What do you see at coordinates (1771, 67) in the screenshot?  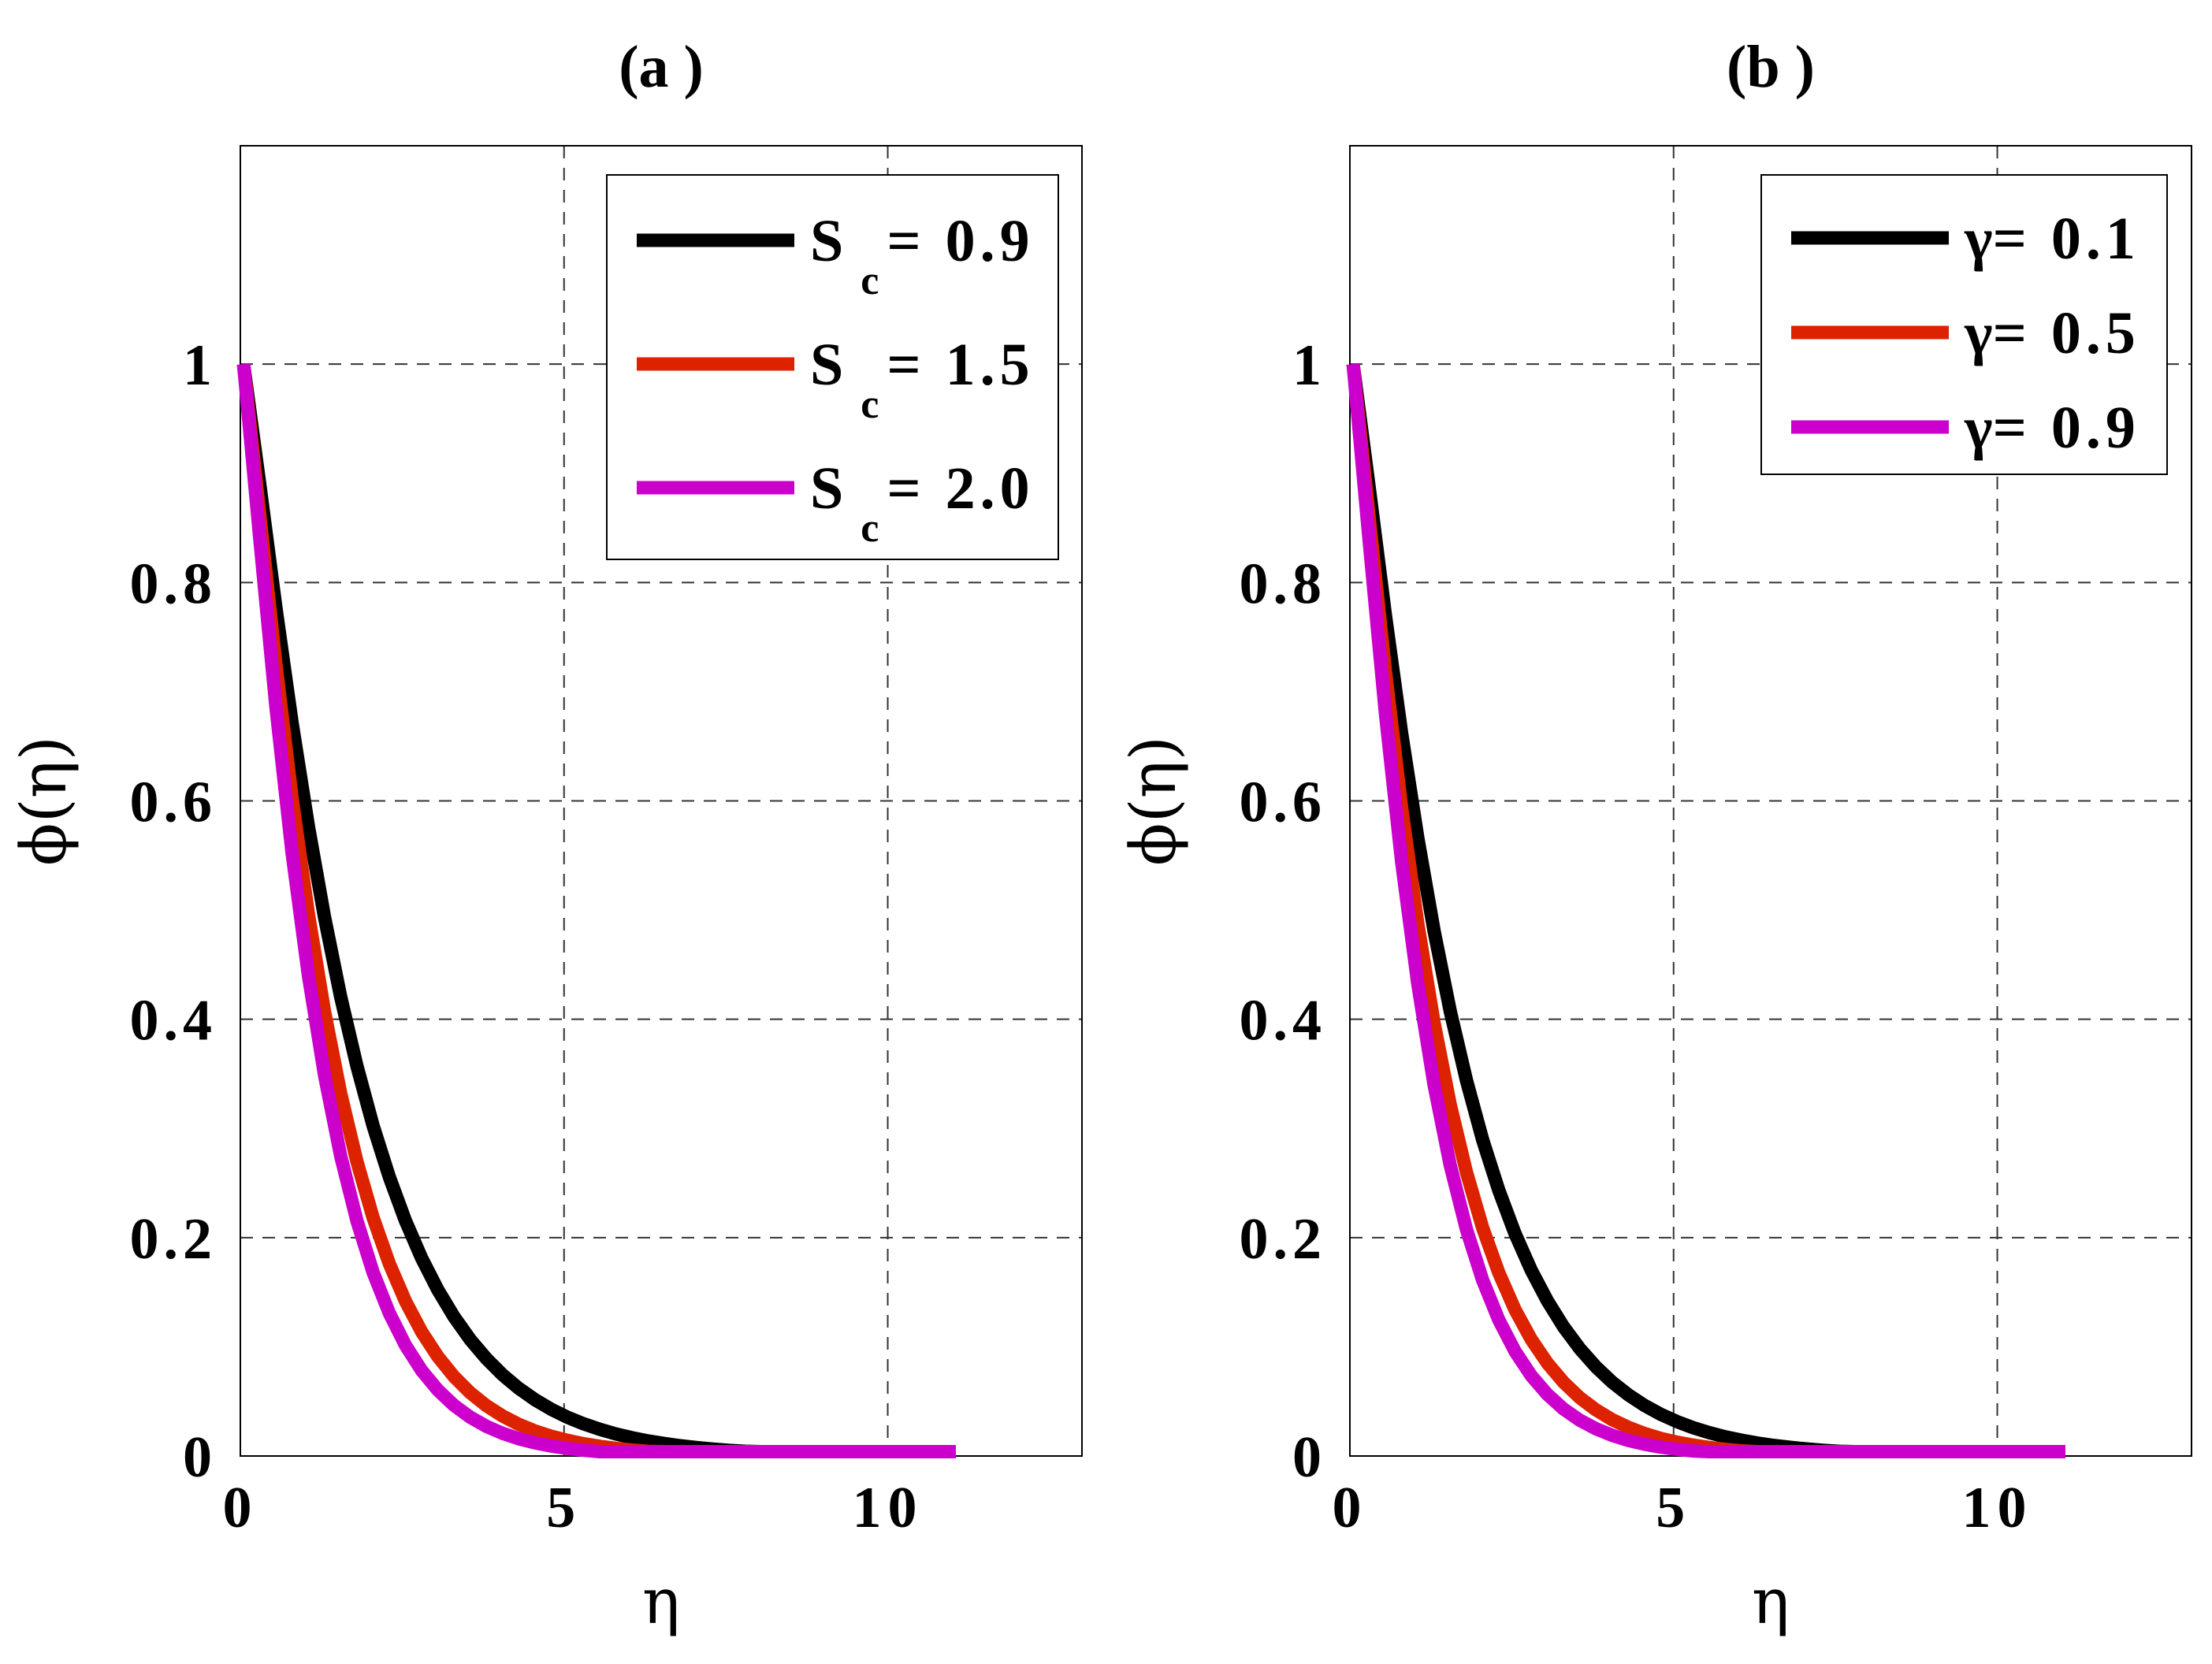 I see `chart-title: (b )` at bounding box center [1771, 67].